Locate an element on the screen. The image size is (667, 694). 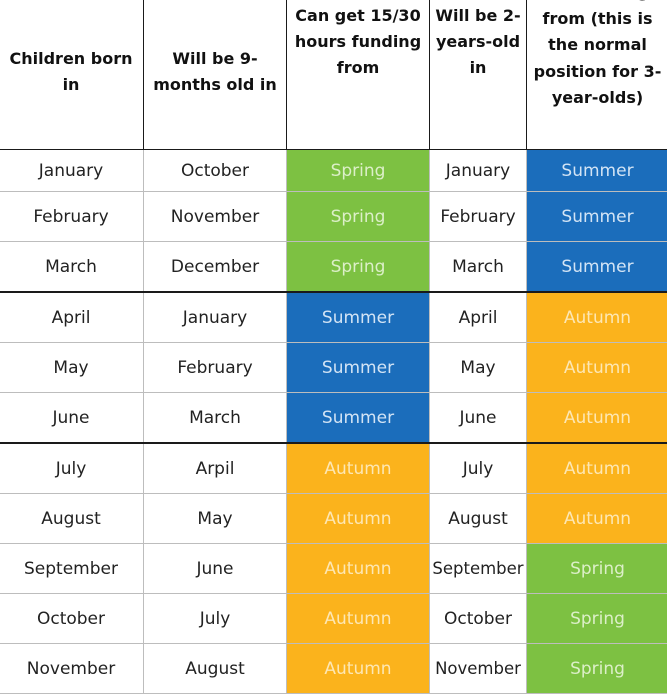
table-row: March December Spring March Summer is located at coordinates (333, 267).